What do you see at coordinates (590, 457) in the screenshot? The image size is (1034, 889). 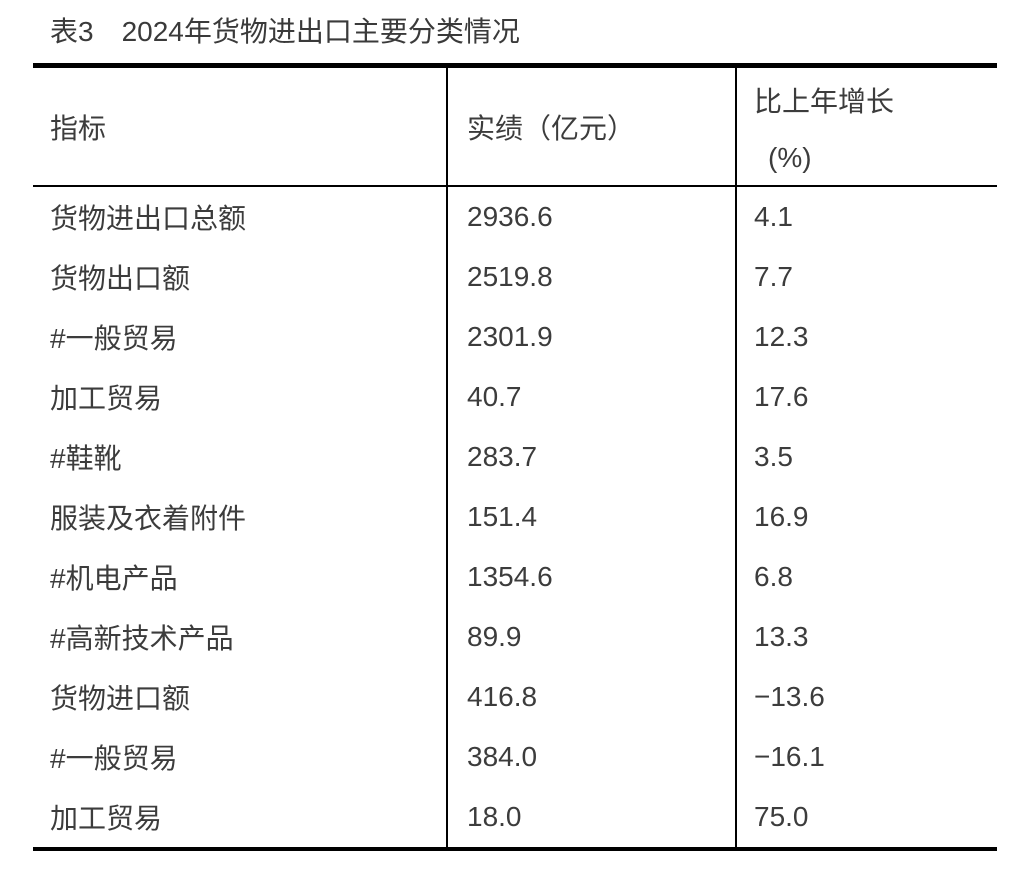 I see `value-cell: 283.7` at bounding box center [590, 457].